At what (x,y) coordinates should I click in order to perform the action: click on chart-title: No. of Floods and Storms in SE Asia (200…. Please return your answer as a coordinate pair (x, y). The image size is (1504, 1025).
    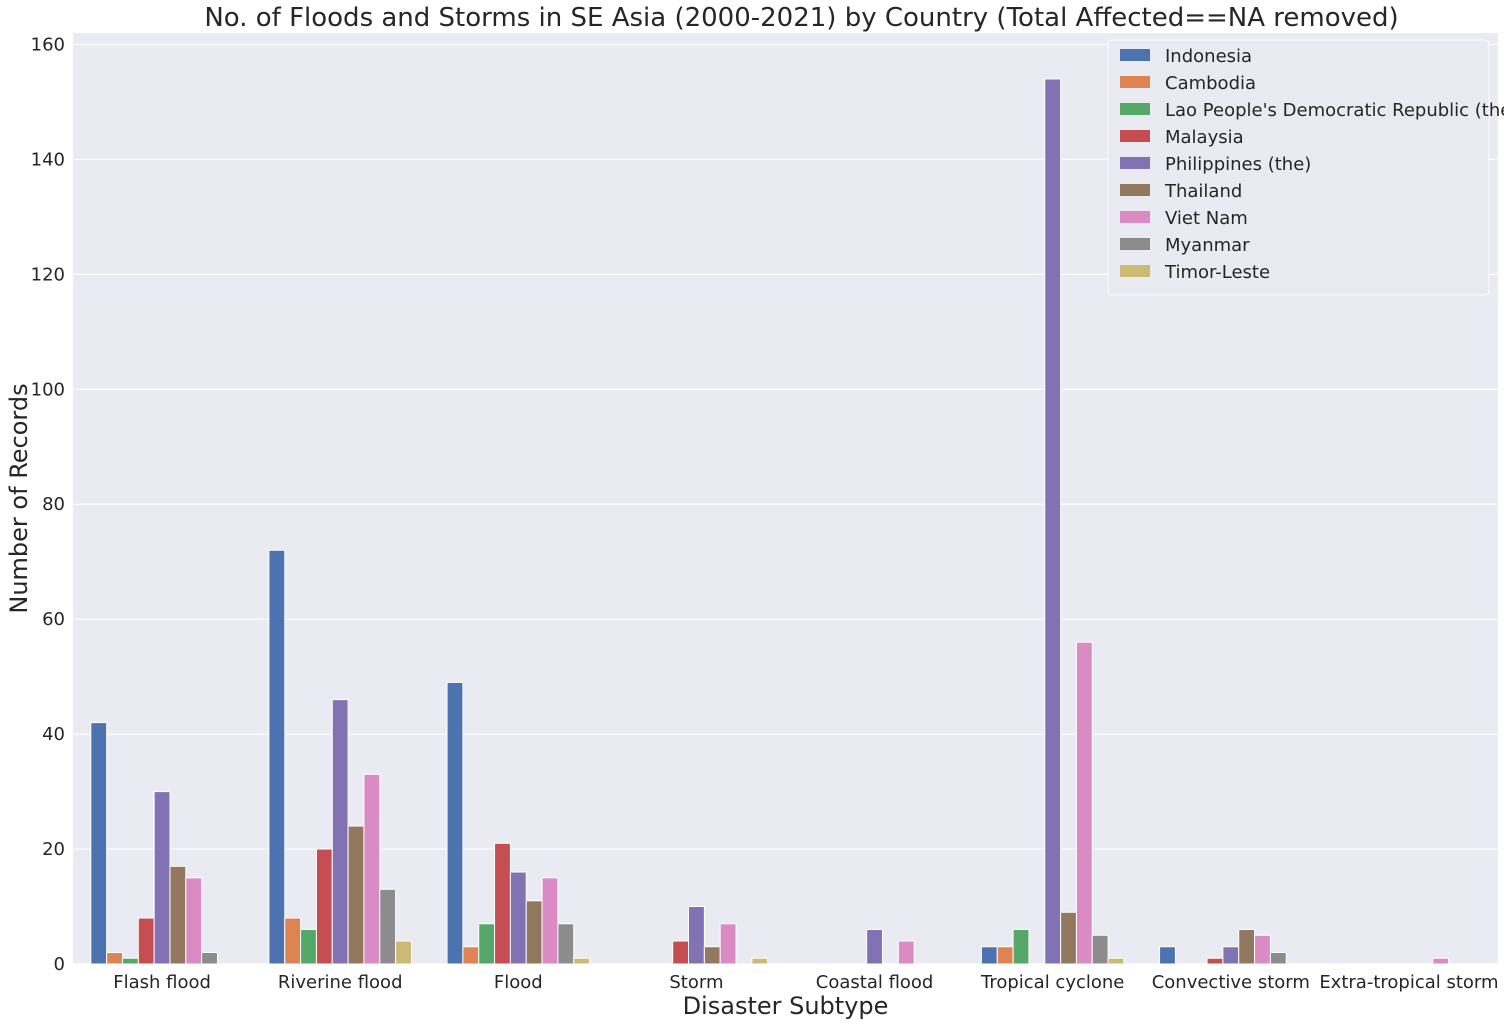
    Looking at the image, I should click on (801, 18).